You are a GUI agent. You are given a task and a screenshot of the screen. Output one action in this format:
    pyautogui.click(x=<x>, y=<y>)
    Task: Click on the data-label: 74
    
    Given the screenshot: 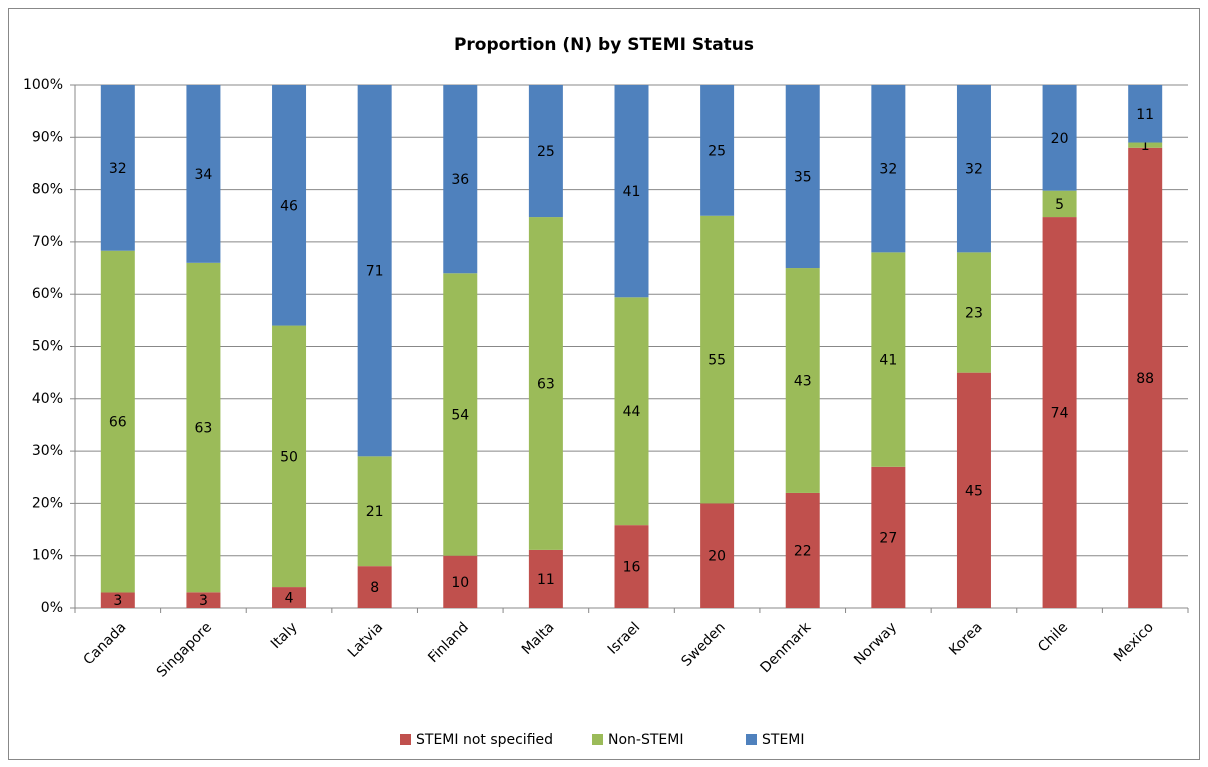 What is the action you would take?
    pyautogui.click(x=1060, y=414)
    